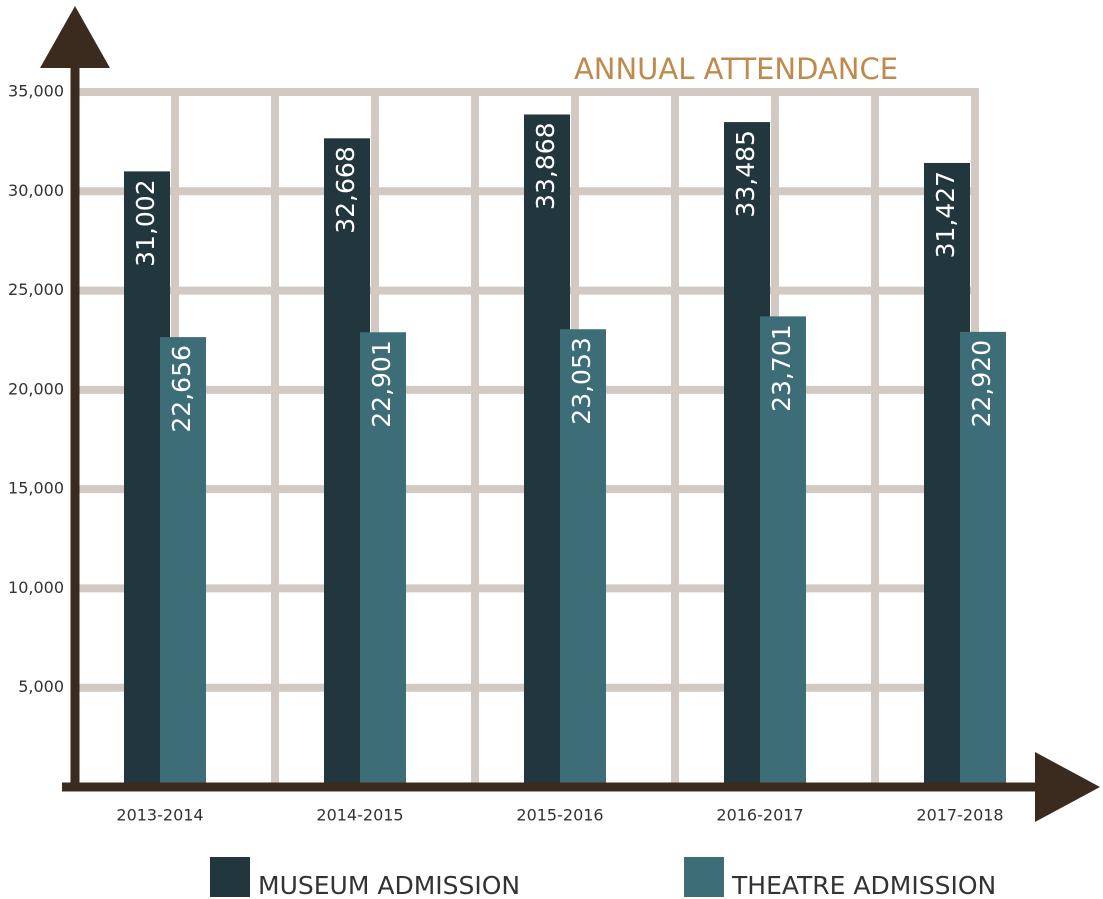  What do you see at coordinates (389, 885) in the screenshot?
I see `legend-label: MUSEUM ADMISSION` at bounding box center [389, 885].